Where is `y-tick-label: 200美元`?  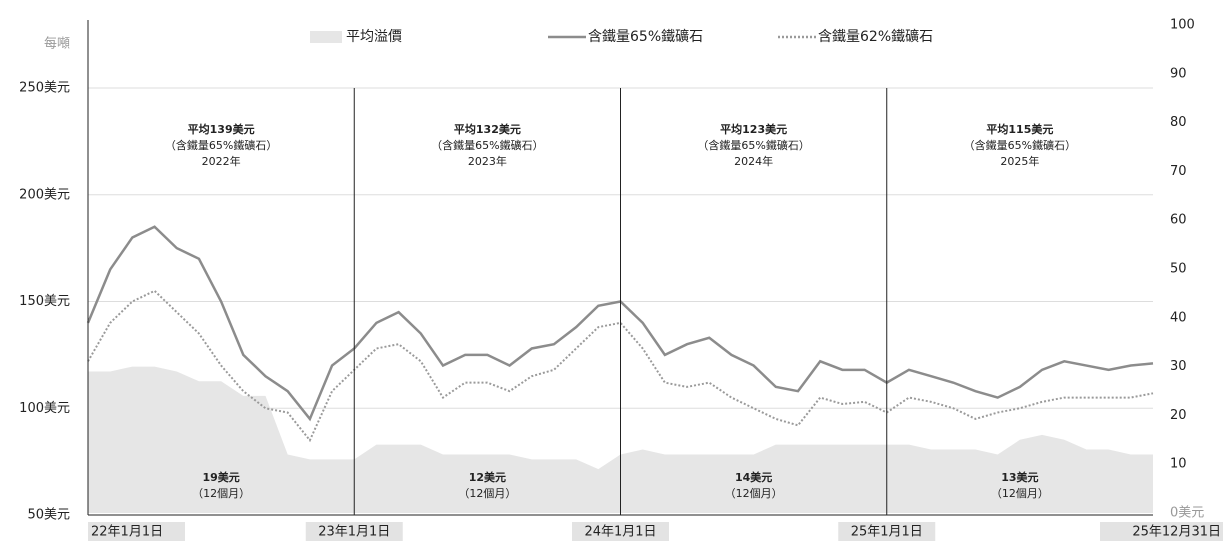
y-tick-label: 200美元 is located at coordinates (44, 194).